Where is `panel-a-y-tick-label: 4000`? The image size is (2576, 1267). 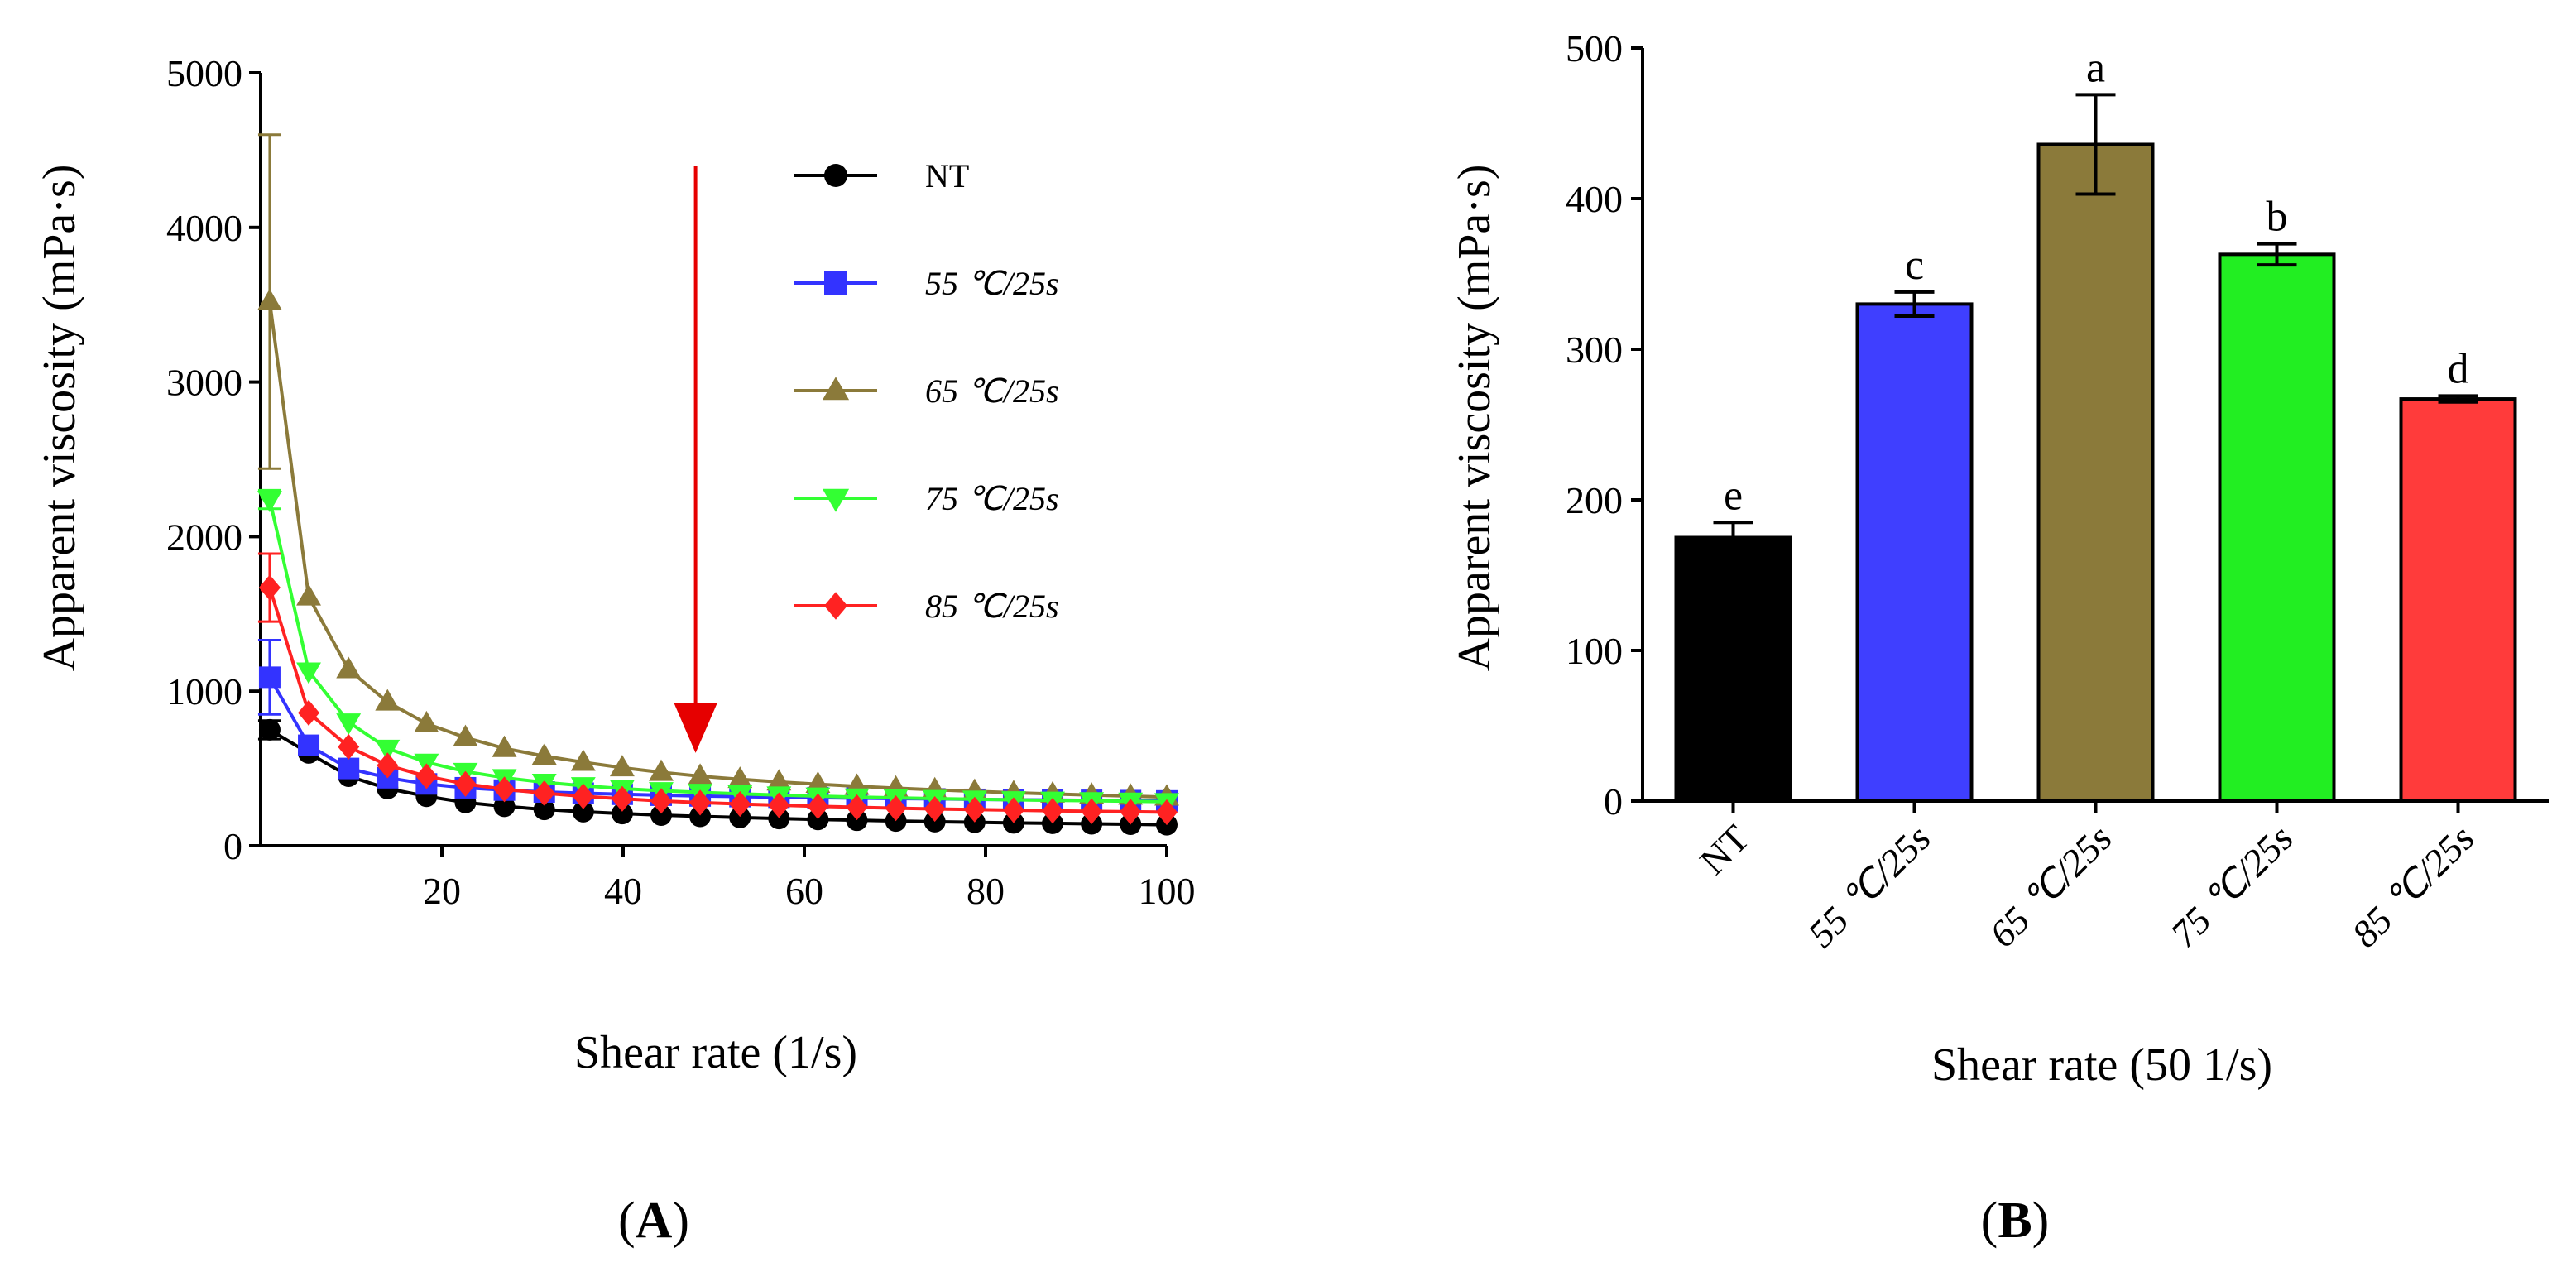
panel-a-y-tick-label: 4000 is located at coordinates (204, 228).